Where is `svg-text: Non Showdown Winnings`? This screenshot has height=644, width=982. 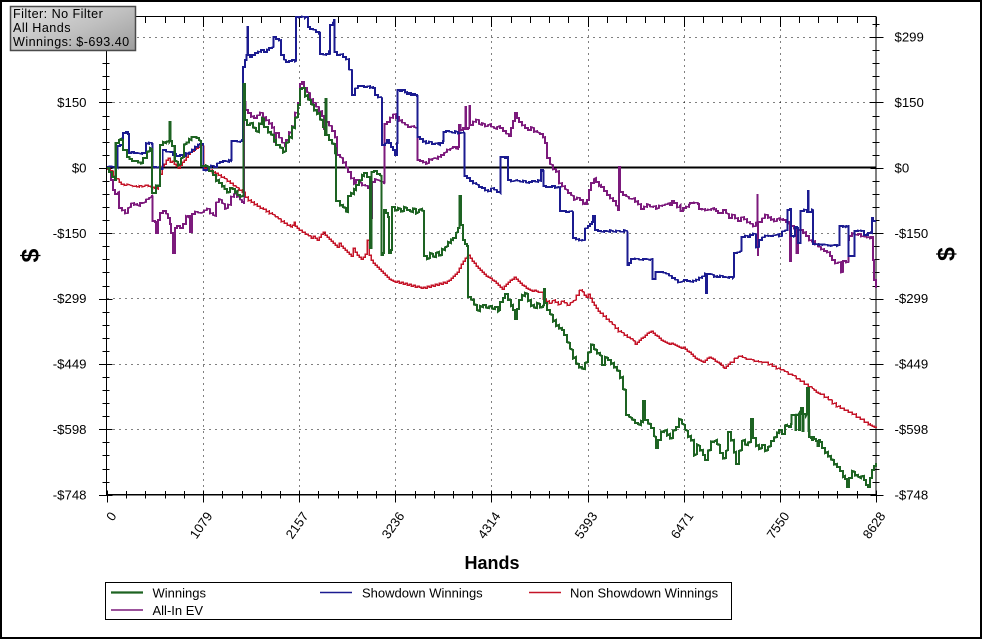 svg-text: Non Showdown Winnings is located at coordinates (644, 593).